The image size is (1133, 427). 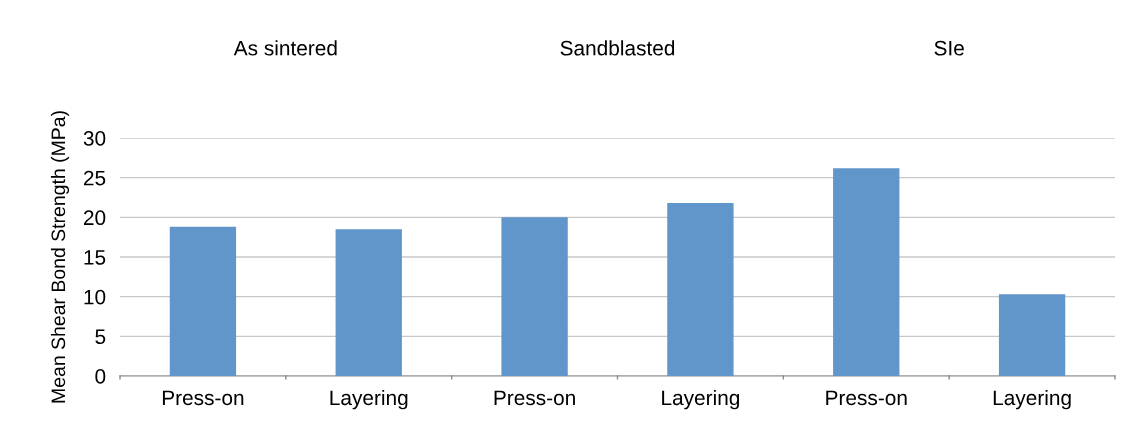 I want to click on text: Sandblasted, so click(x=617, y=48).